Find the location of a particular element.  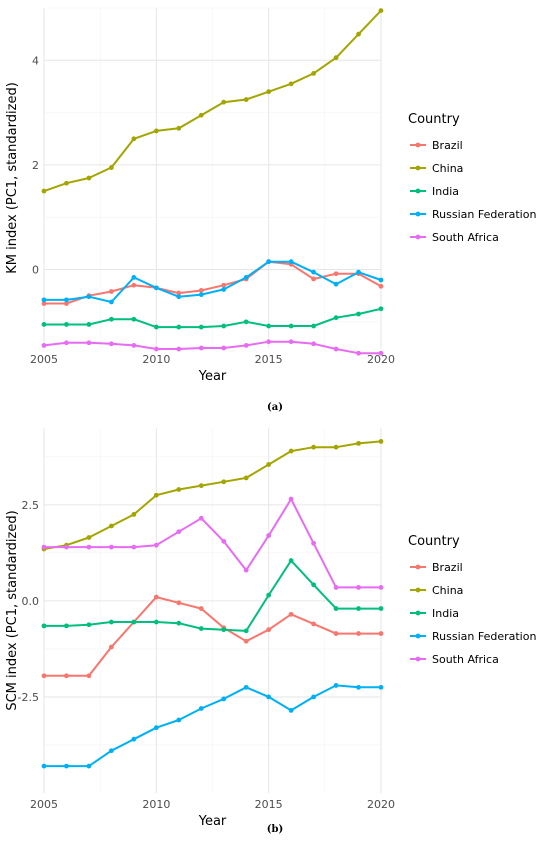

y-axis-title: KM index (PC1, standardized) is located at coordinates (12, 178).